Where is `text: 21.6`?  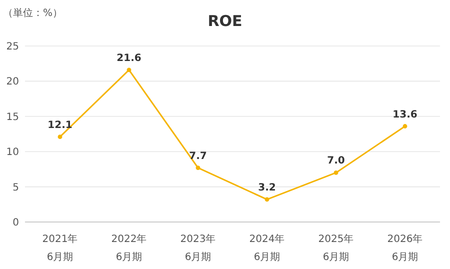 text: 21.6 is located at coordinates (129, 58).